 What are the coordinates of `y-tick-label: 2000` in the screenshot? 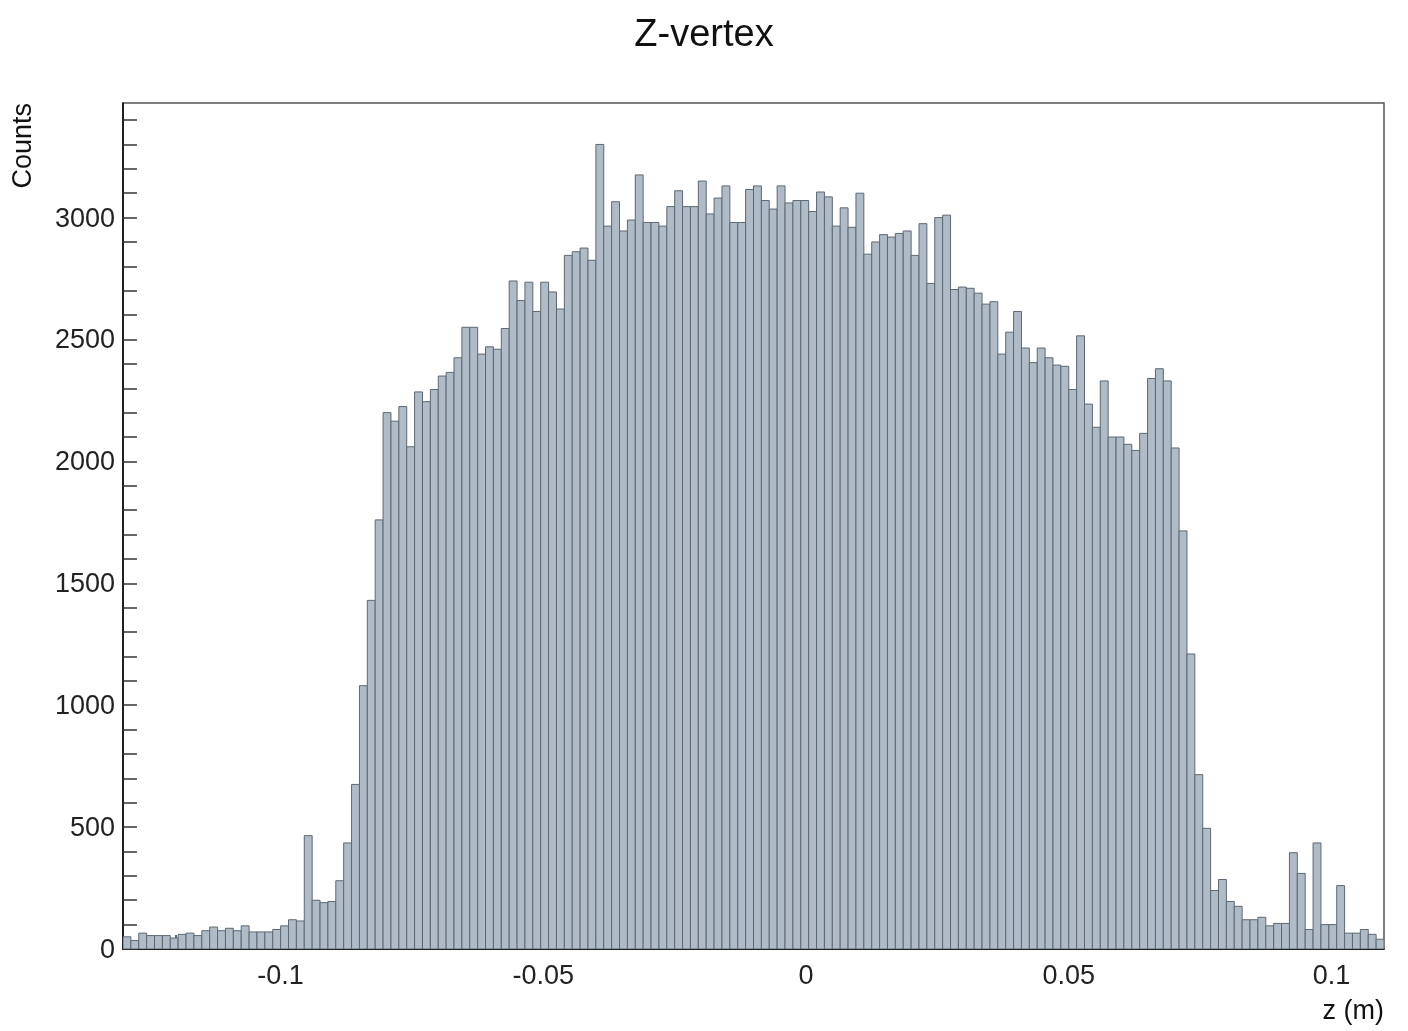 It's located at (84, 461).